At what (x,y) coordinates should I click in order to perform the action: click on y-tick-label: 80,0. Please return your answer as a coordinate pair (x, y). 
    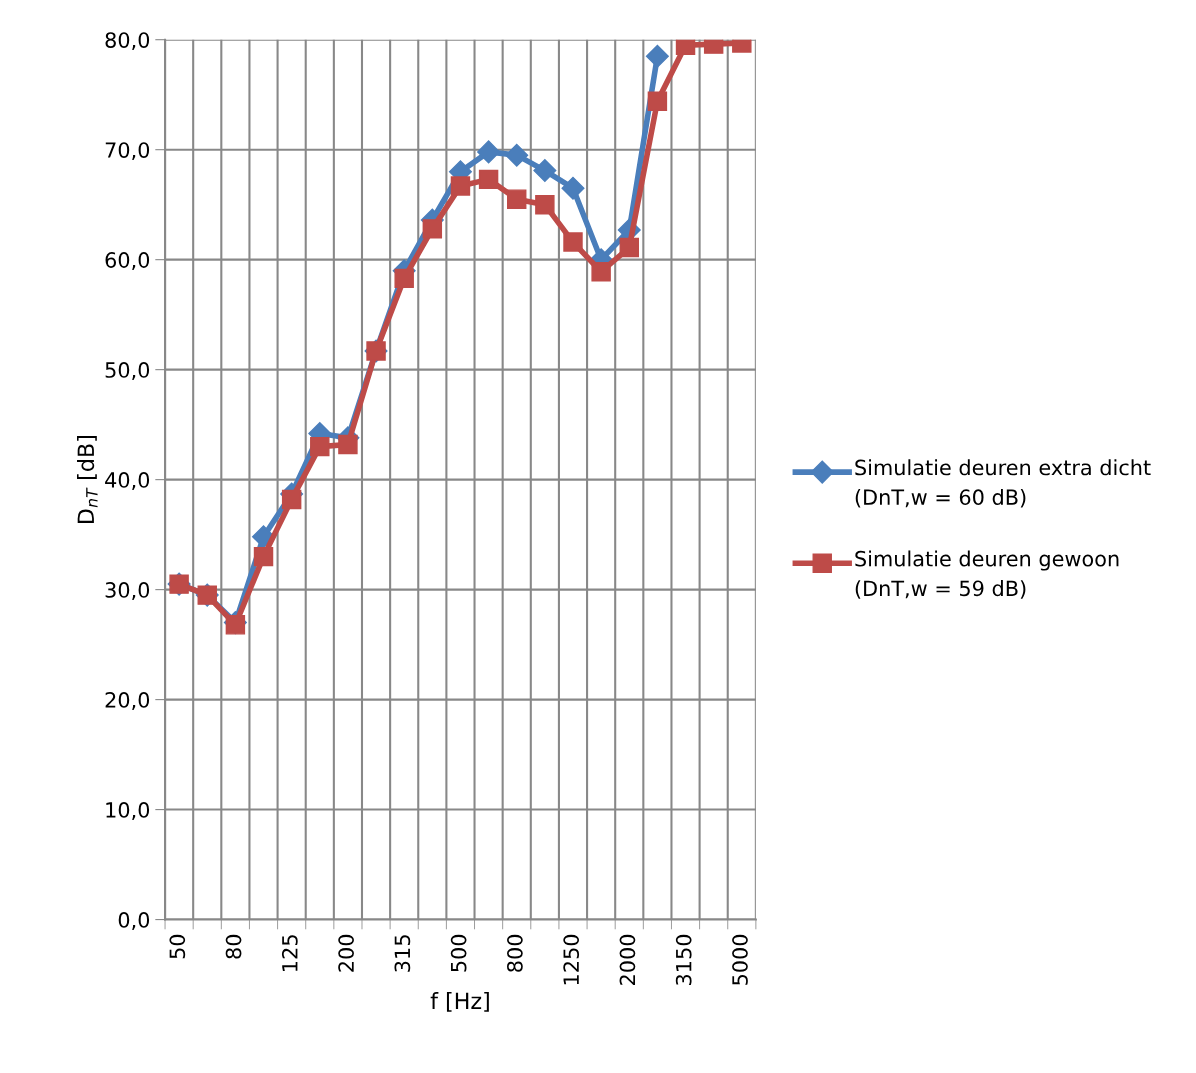
    Looking at the image, I should click on (127, 41).